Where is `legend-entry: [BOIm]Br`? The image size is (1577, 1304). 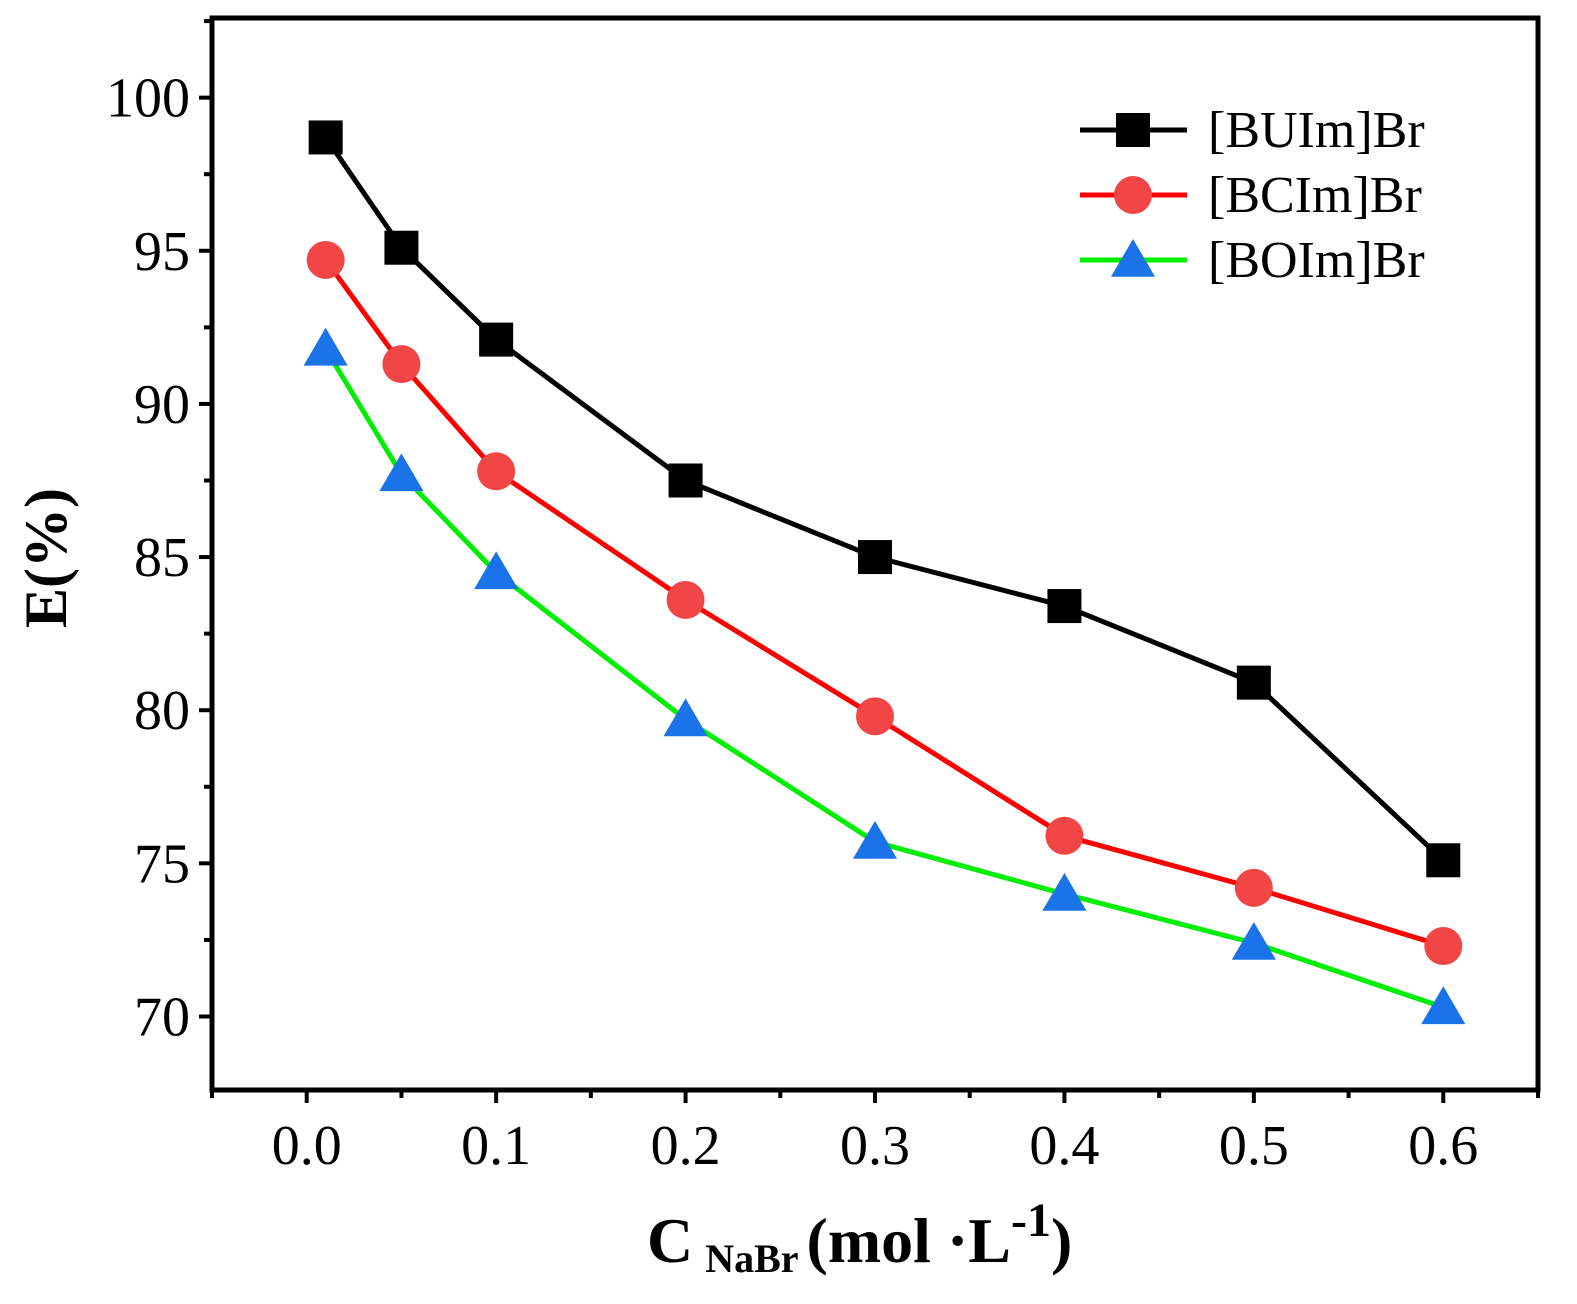 legend-entry: [BOIm]Br is located at coordinates (1252, 260).